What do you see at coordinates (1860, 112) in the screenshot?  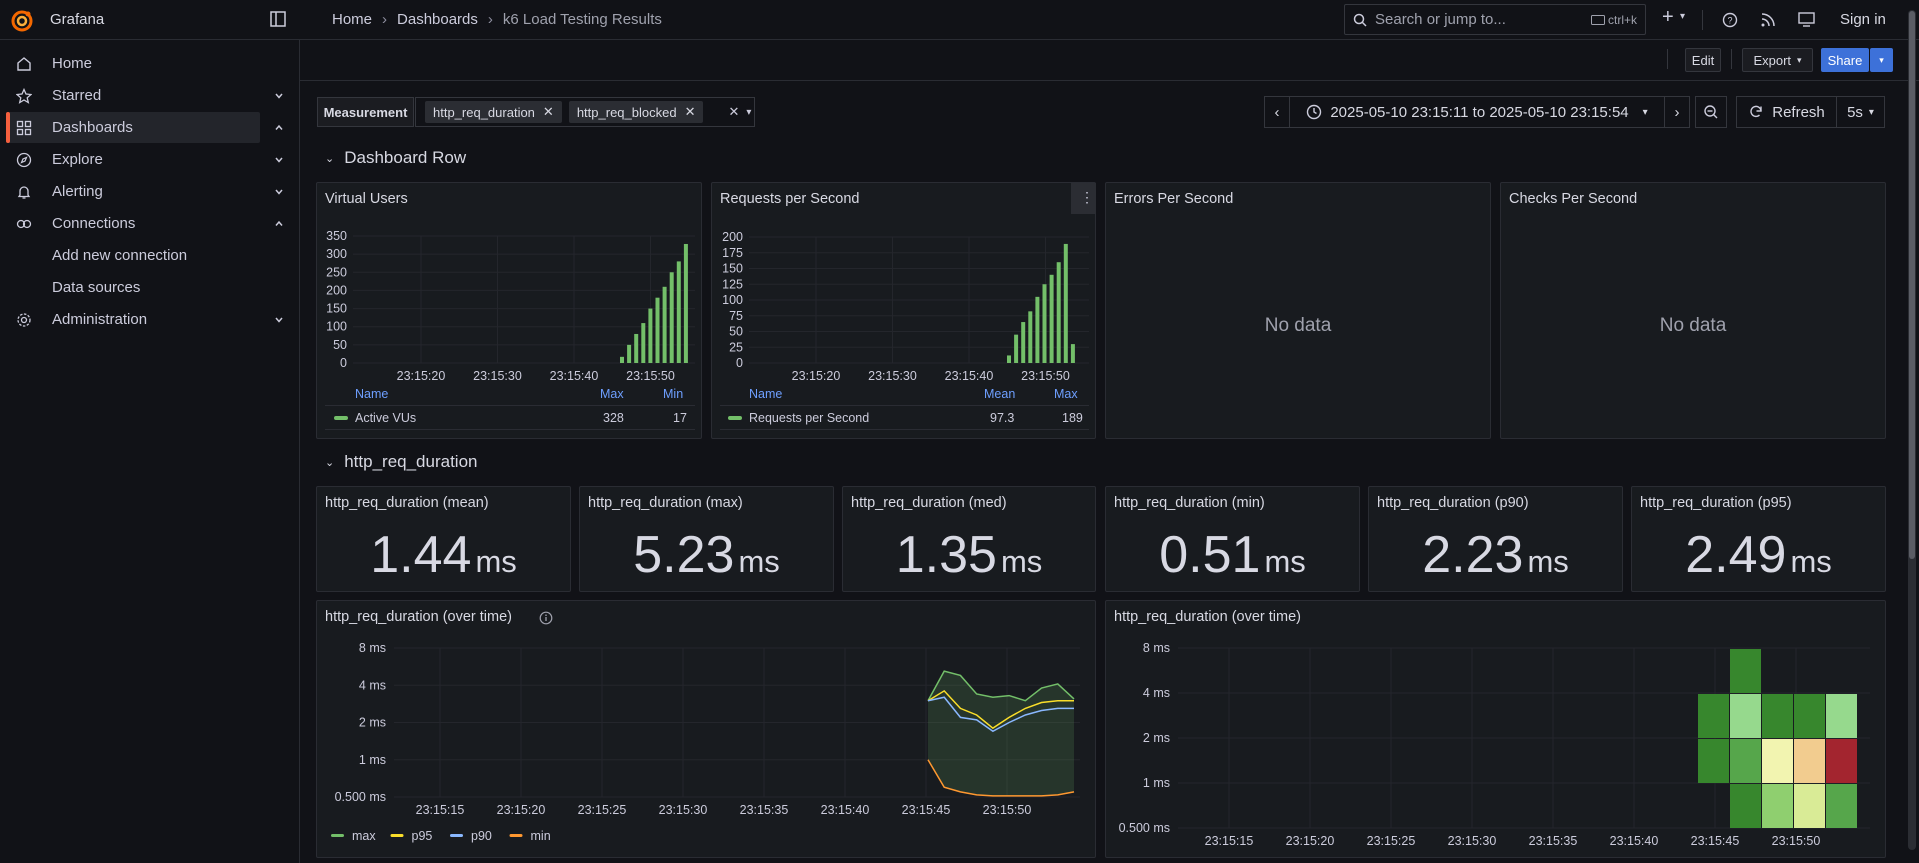 I see `refresh-interval-select: 5s ▾` at bounding box center [1860, 112].